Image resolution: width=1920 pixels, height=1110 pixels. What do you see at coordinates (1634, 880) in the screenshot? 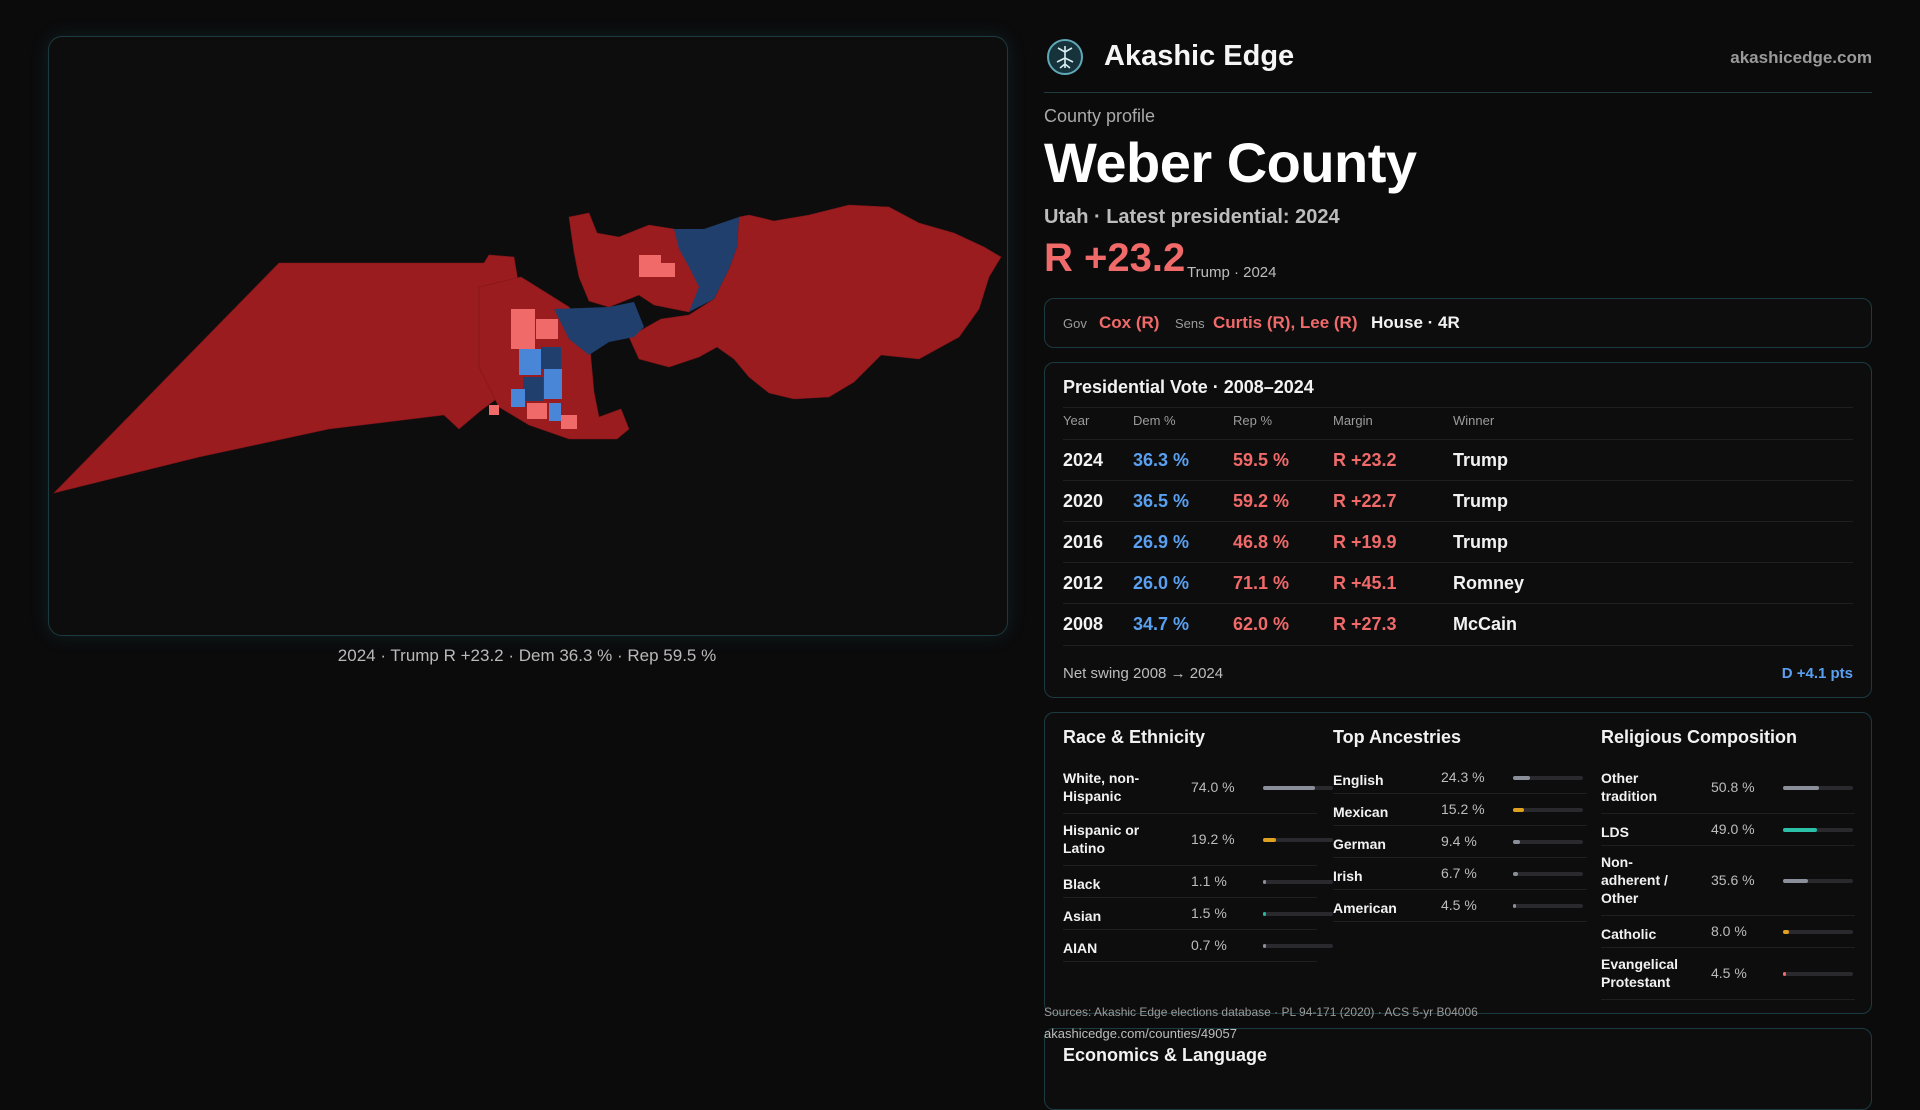
I see `demographic-name: Non-adherent / Other` at bounding box center [1634, 880].